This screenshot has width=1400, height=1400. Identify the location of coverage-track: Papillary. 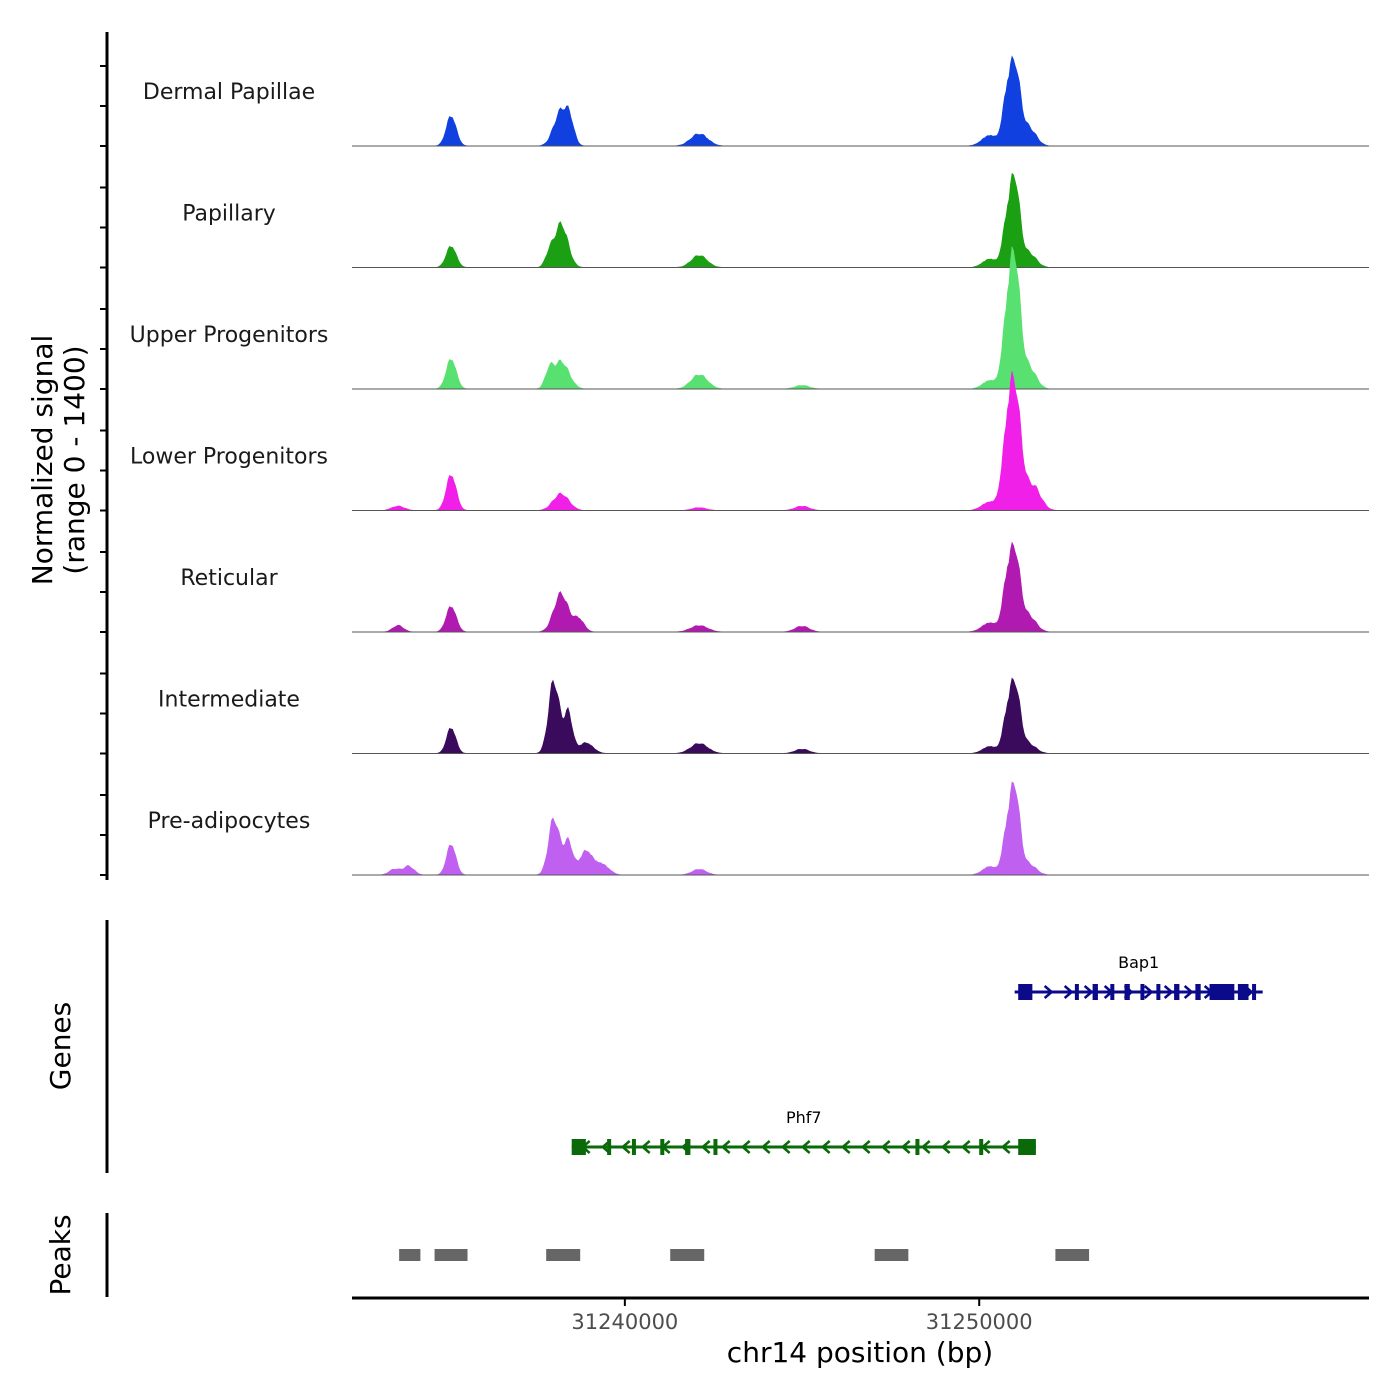
(775, 220).